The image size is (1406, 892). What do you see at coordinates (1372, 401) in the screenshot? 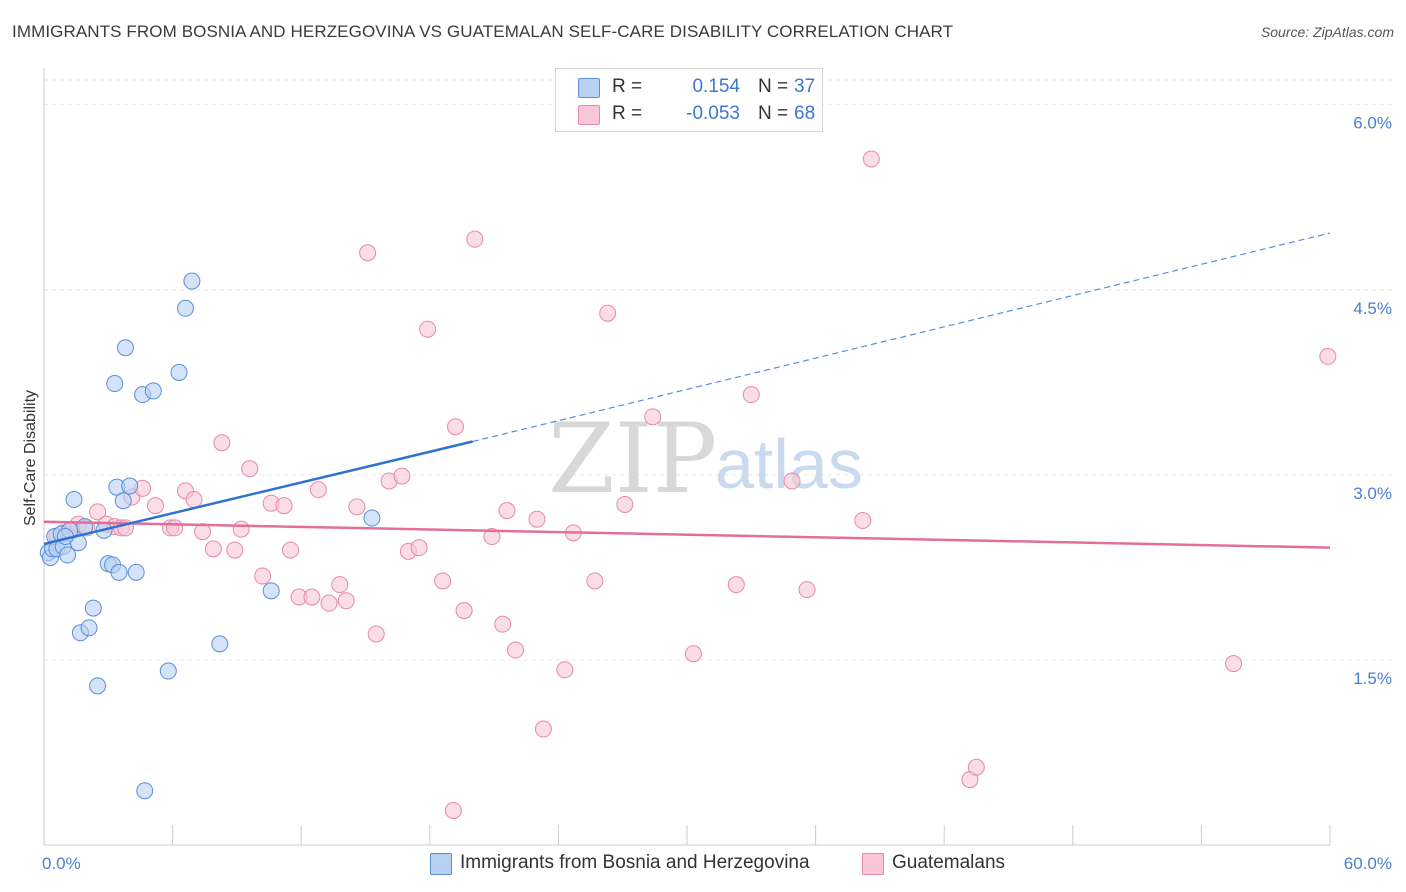
I see `y-tick-labels: 1.5% 3.0% 4.5% 6.0%` at bounding box center [1372, 401].